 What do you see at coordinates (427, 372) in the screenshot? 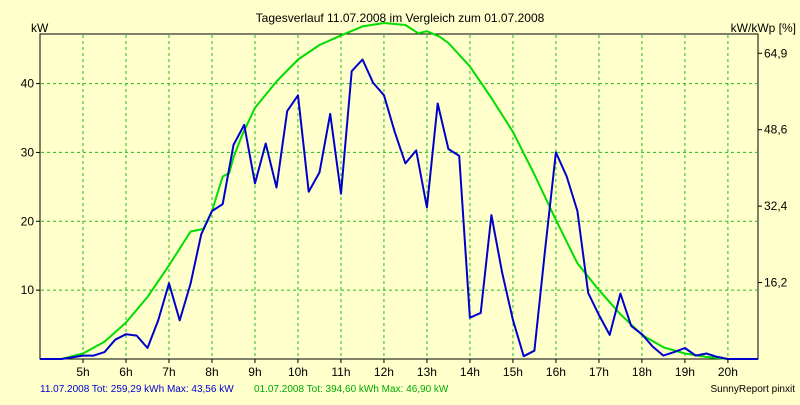
I see `x-tick-label: 13h` at bounding box center [427, 372].